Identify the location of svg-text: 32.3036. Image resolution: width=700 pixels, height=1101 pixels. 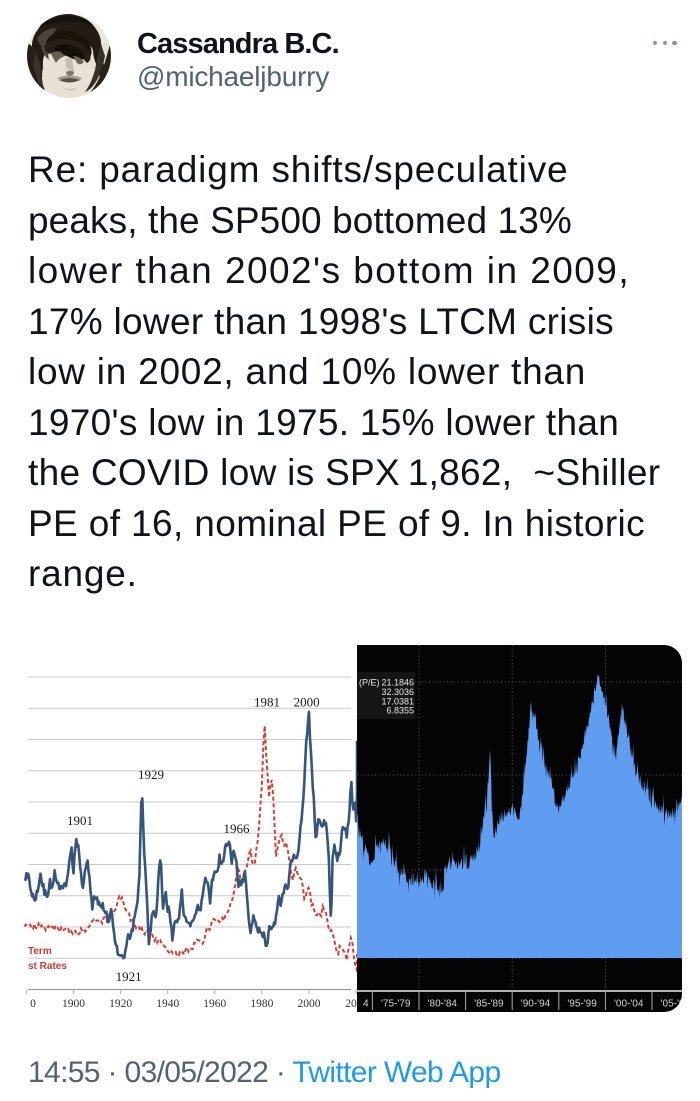
(397, 692).